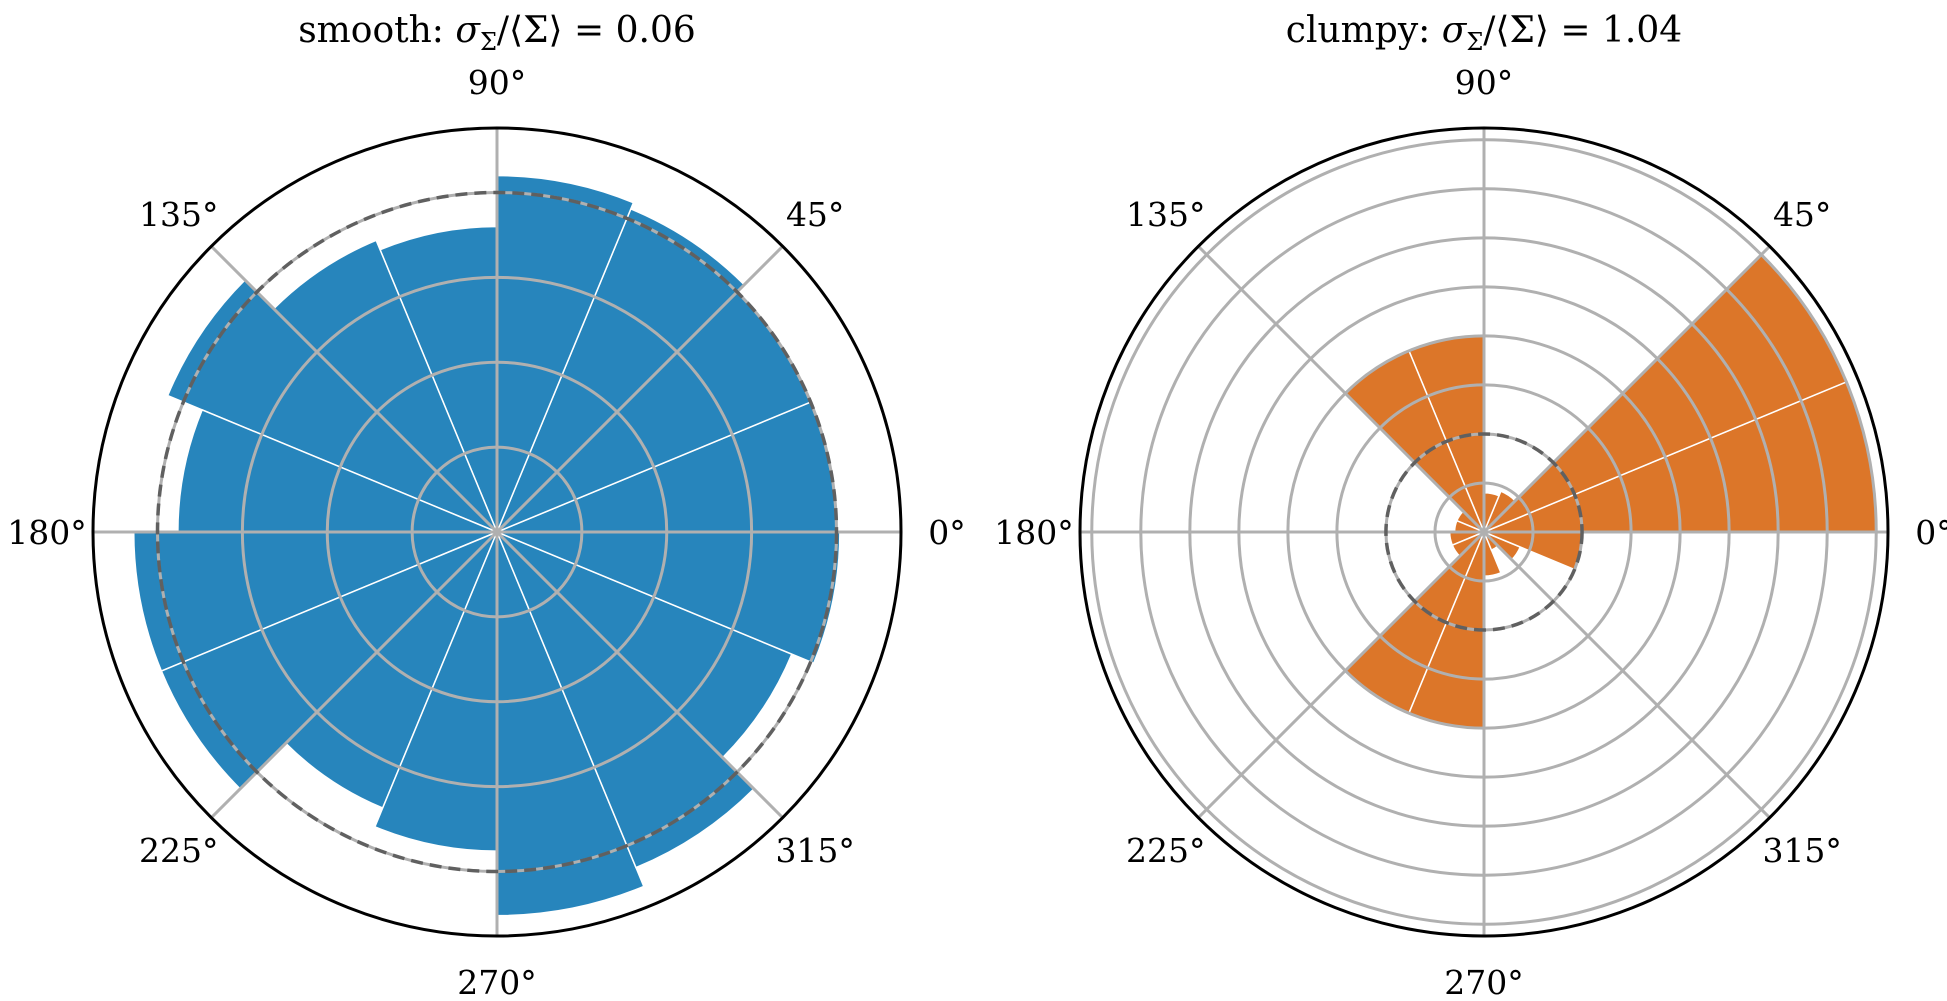 The image size is (1947, 1001). I want to click on clumpy-angle-tick-label: 180°, so click(1034, 532).